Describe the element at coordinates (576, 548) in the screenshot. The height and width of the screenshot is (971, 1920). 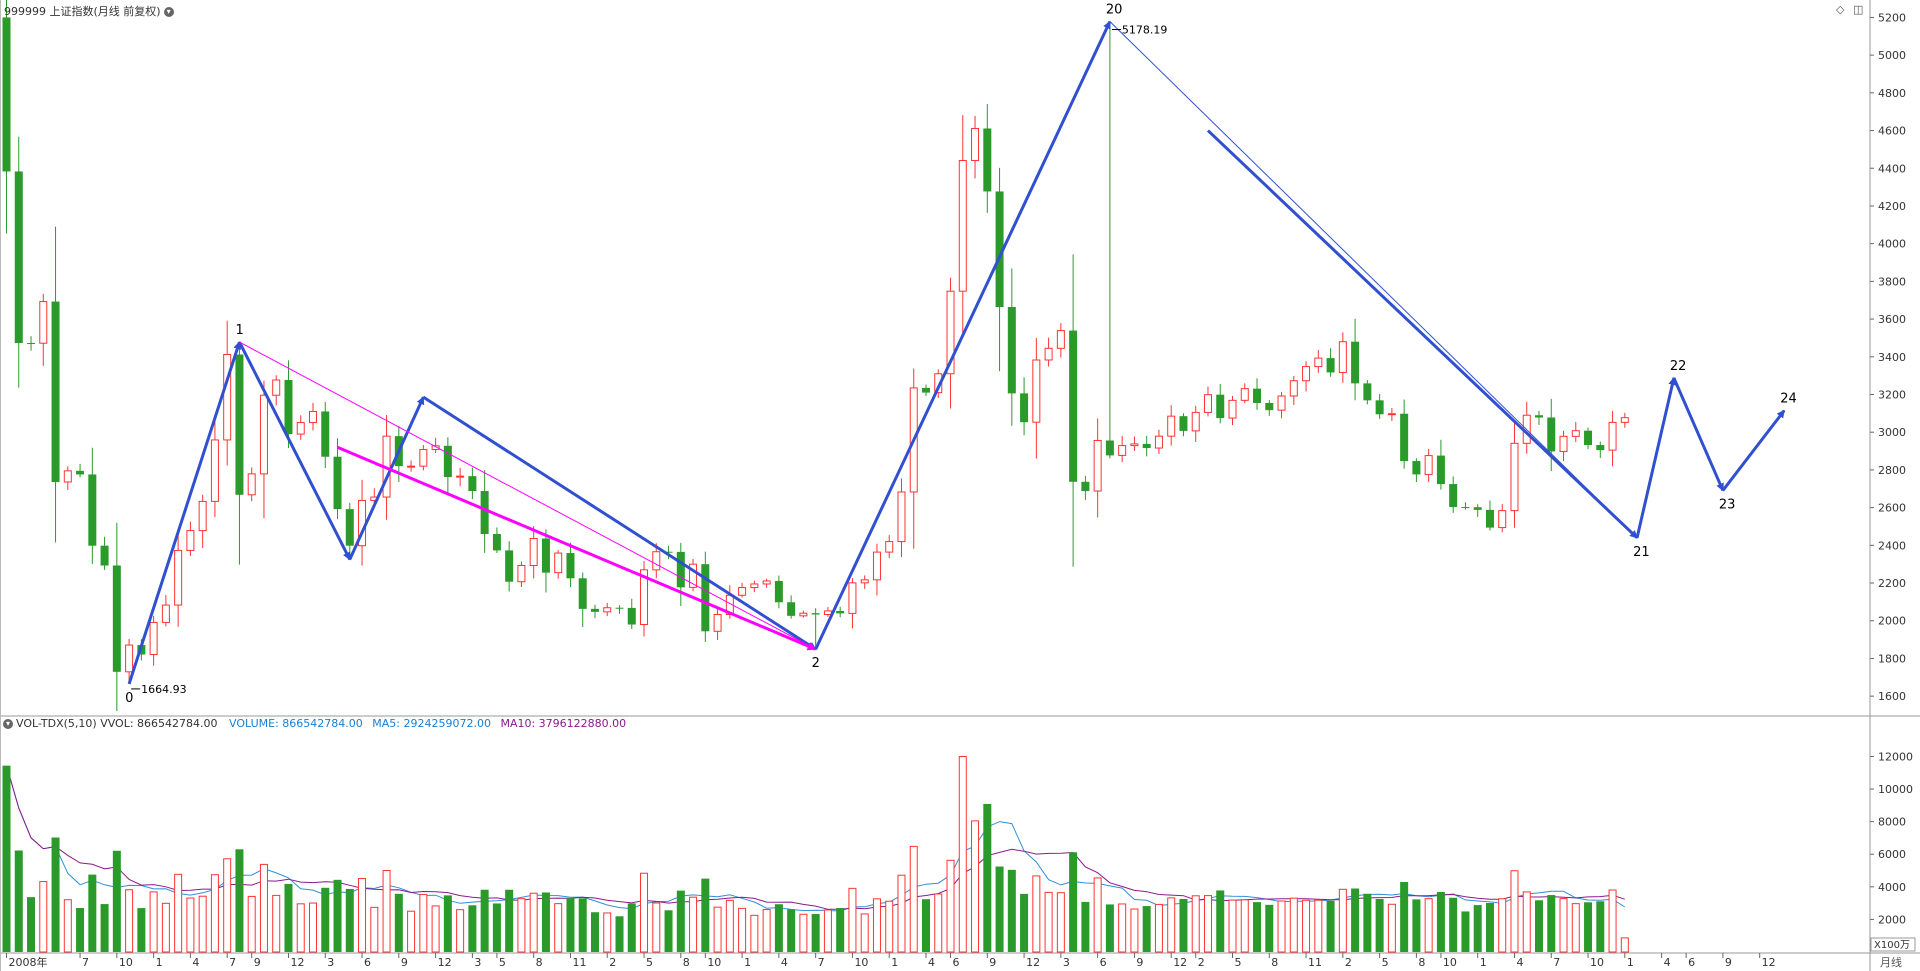
I see `magenta-arrow` at that location.